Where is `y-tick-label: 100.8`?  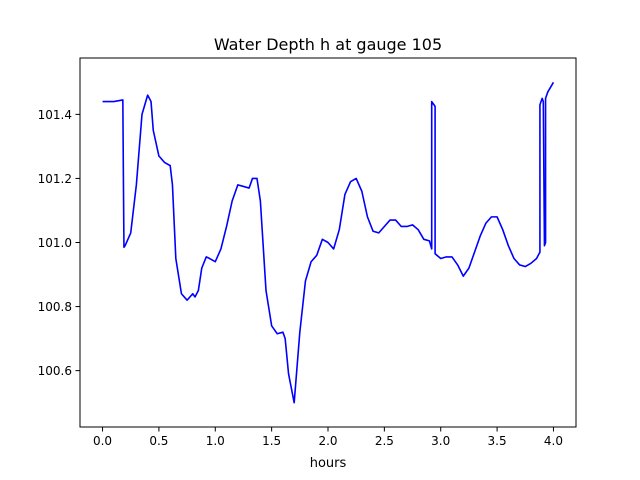
y-tick-label: 100.8 is located at coordinates (55, 307).